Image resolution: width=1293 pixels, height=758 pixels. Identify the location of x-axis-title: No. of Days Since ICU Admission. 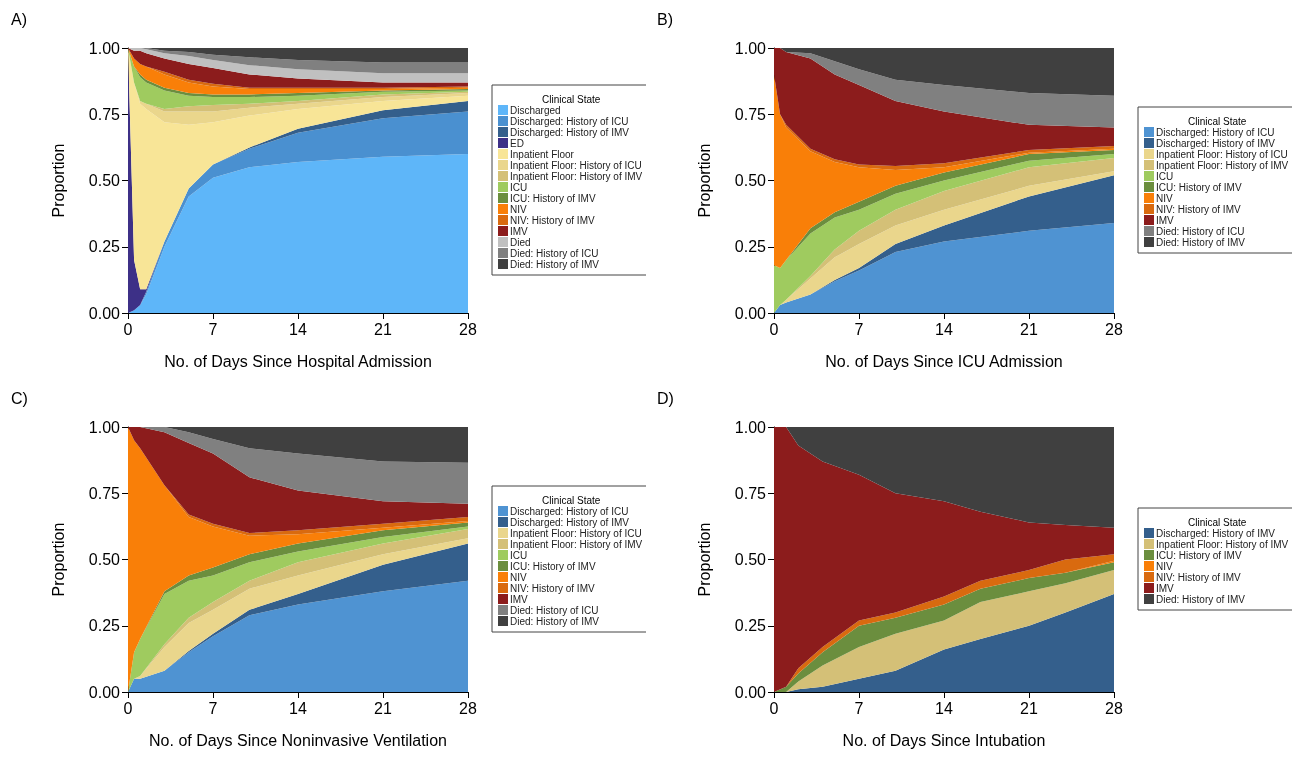
(944, 361).